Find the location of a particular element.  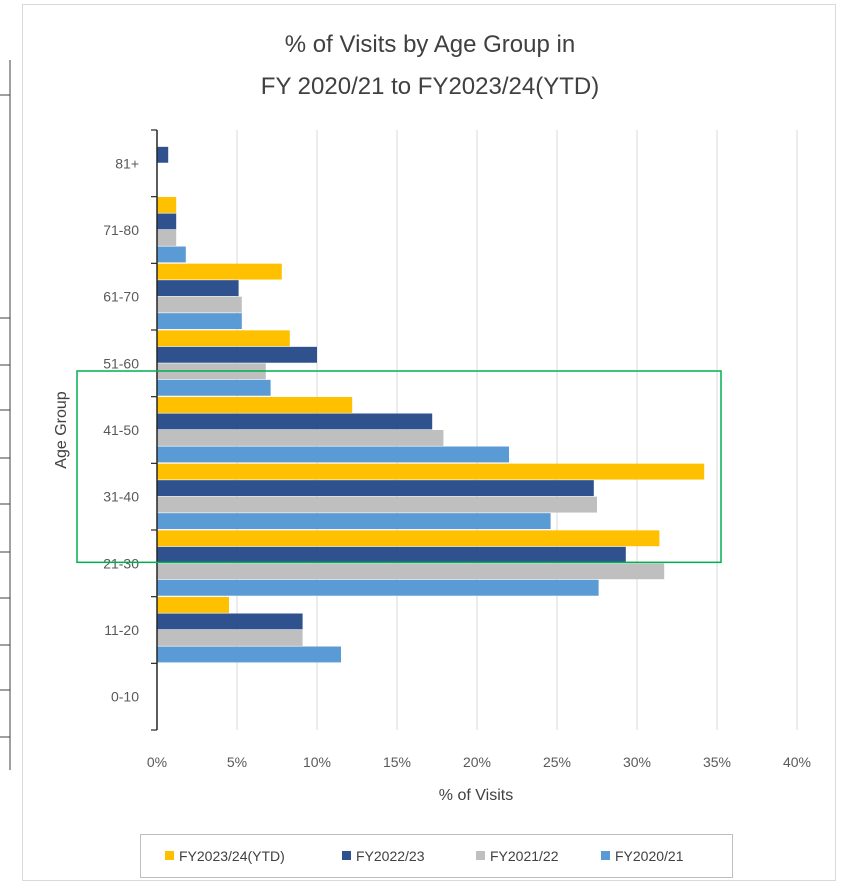

x-tick-label: 10% is located at coordinates (317, 762).